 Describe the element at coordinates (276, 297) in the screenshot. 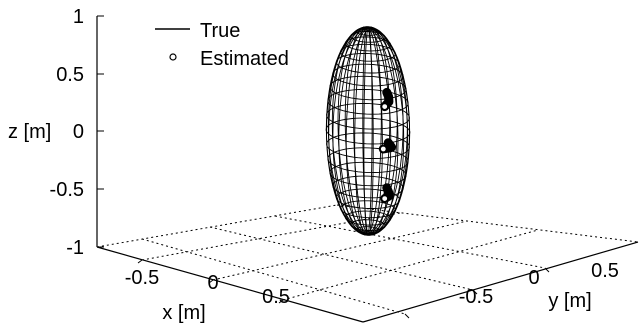

I see `x-tick-label: 0.5` at that location.